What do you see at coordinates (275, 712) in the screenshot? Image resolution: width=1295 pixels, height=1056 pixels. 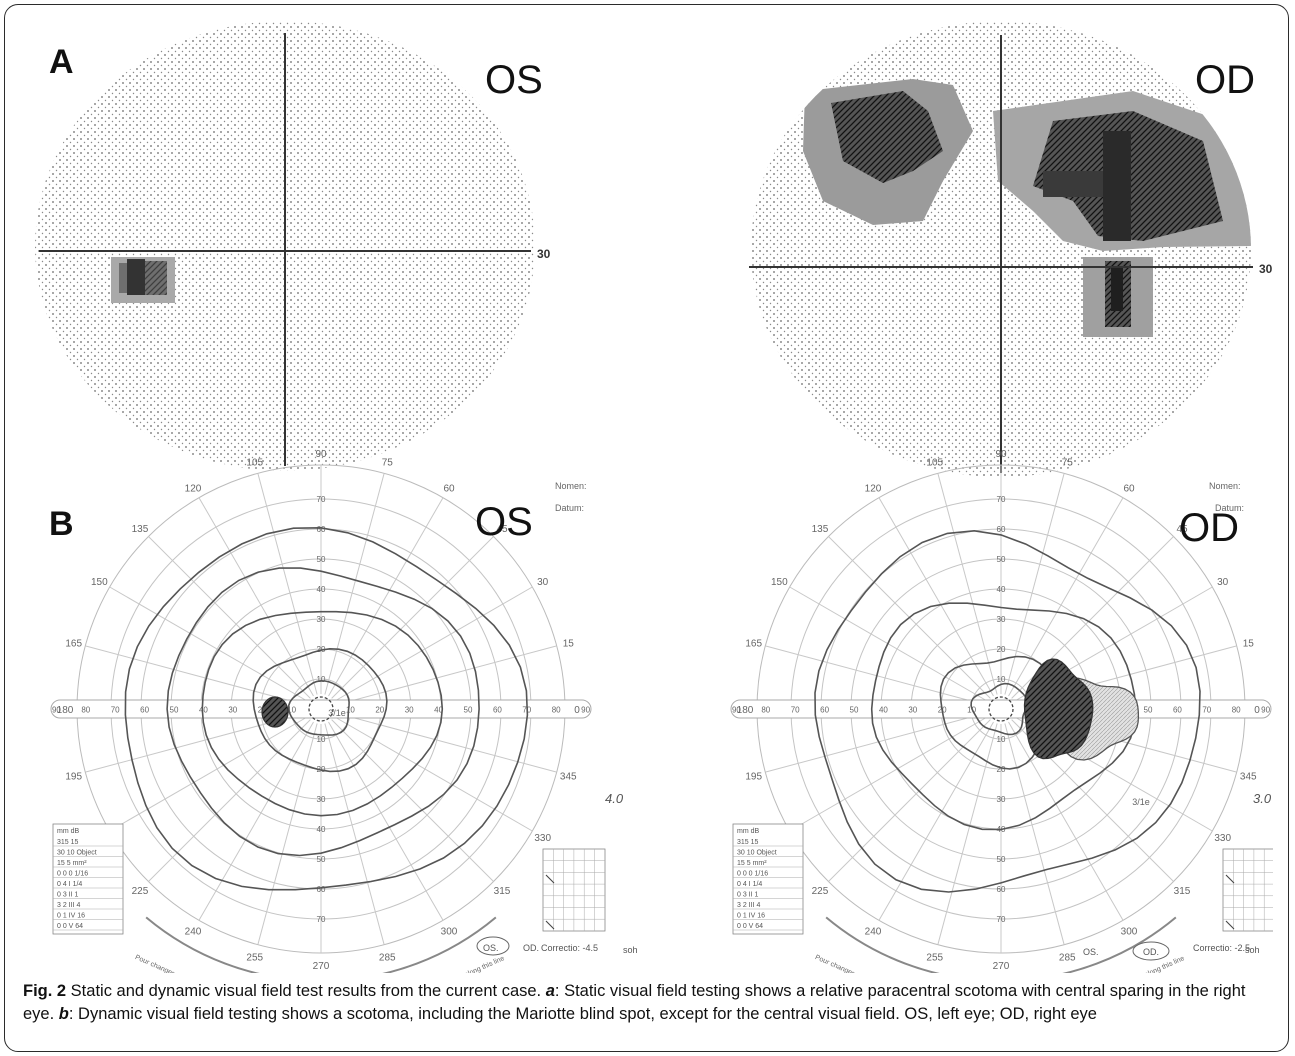 I see `blind-spot-scotoma` at bounding box center [275, 712].